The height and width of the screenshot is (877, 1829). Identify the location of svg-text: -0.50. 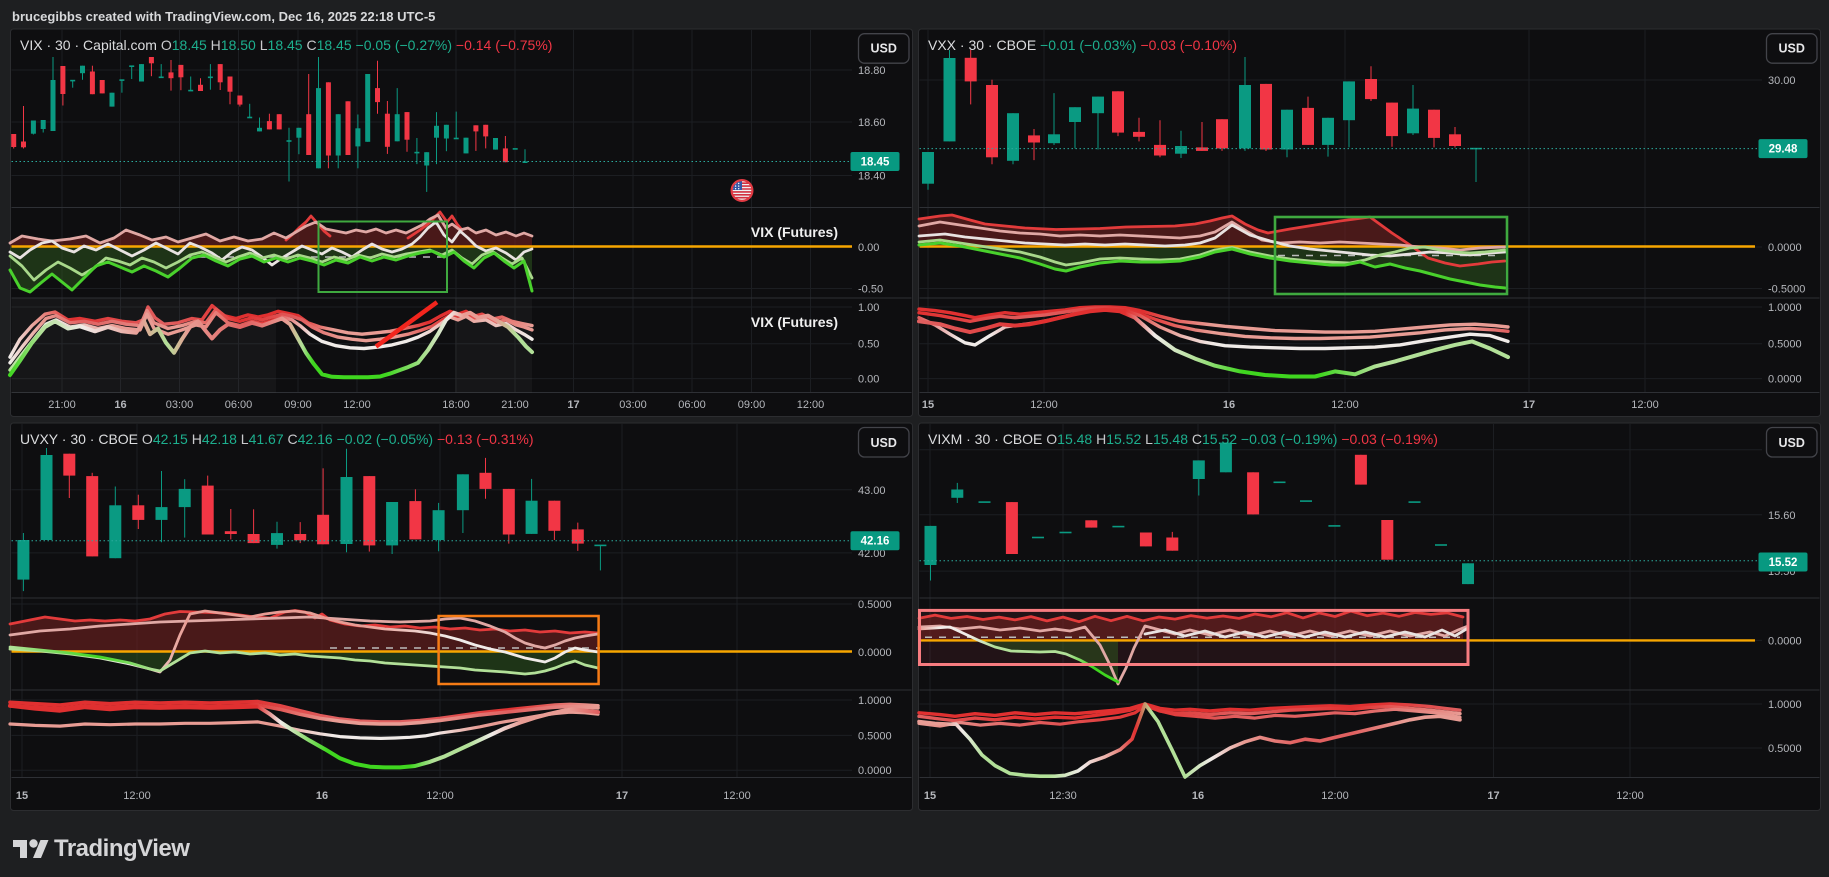
(870, 290).